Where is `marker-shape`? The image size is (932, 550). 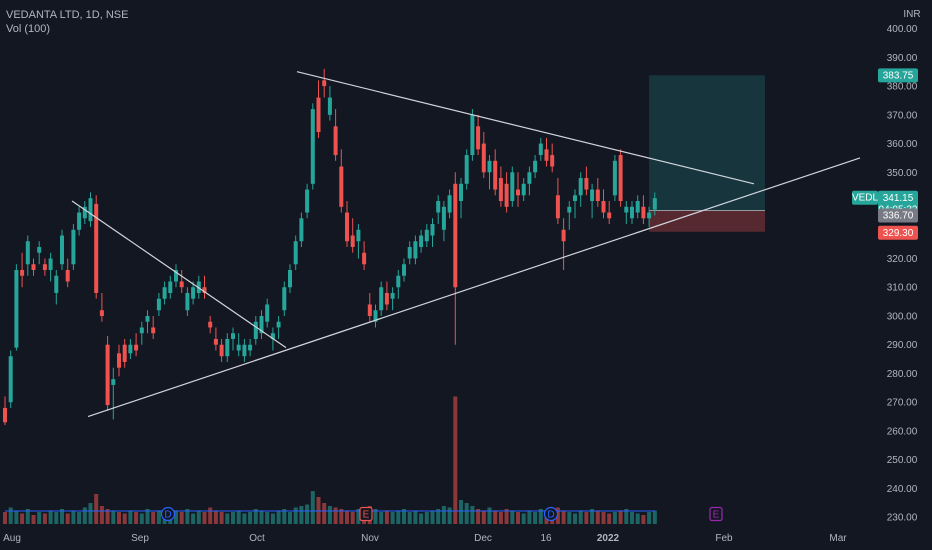
marker-shape is located at coordinates (366, 514).